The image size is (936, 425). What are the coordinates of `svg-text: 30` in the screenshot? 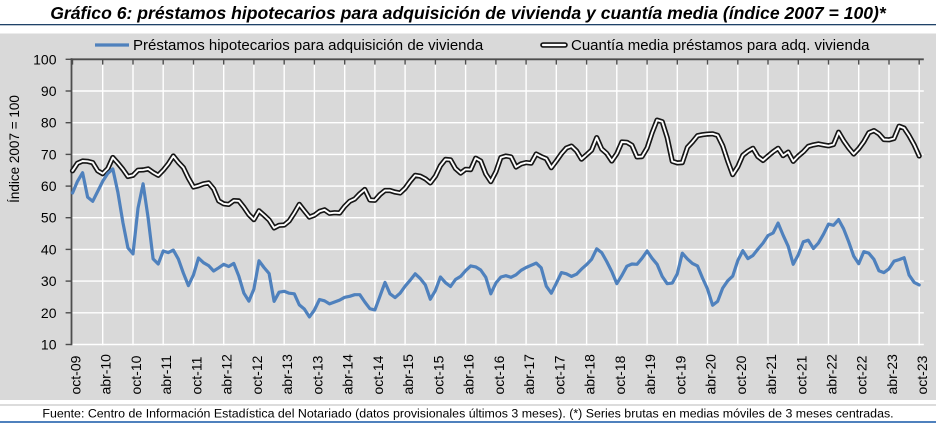 It's located at (49, 281).